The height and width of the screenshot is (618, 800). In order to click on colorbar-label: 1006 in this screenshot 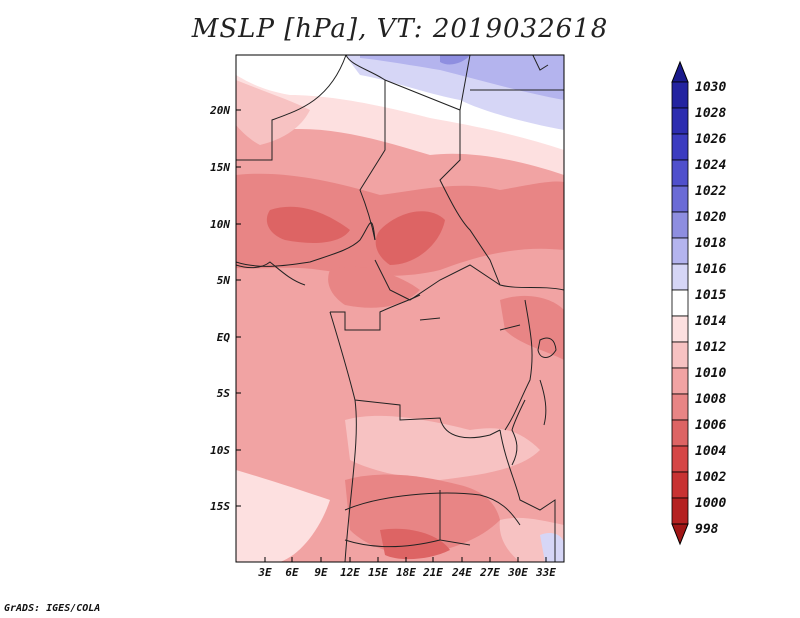, I will do `click(711, 425)`.